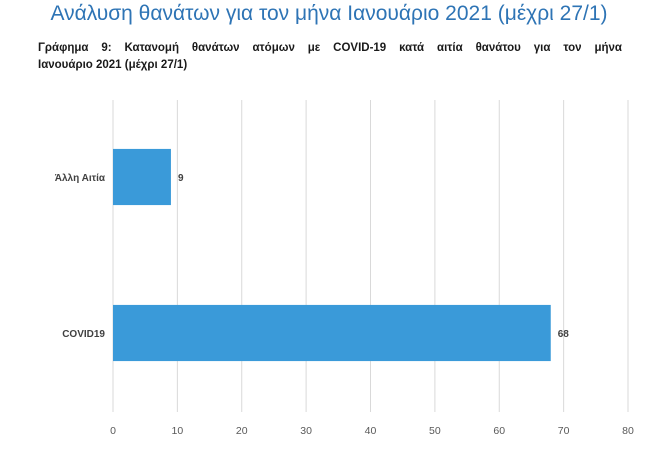 The image size is (658, 458). What do you see at coordinates (564, 431) in the screenshot?
I see `x-tick-label: 70` at bounding box center [564, 431].